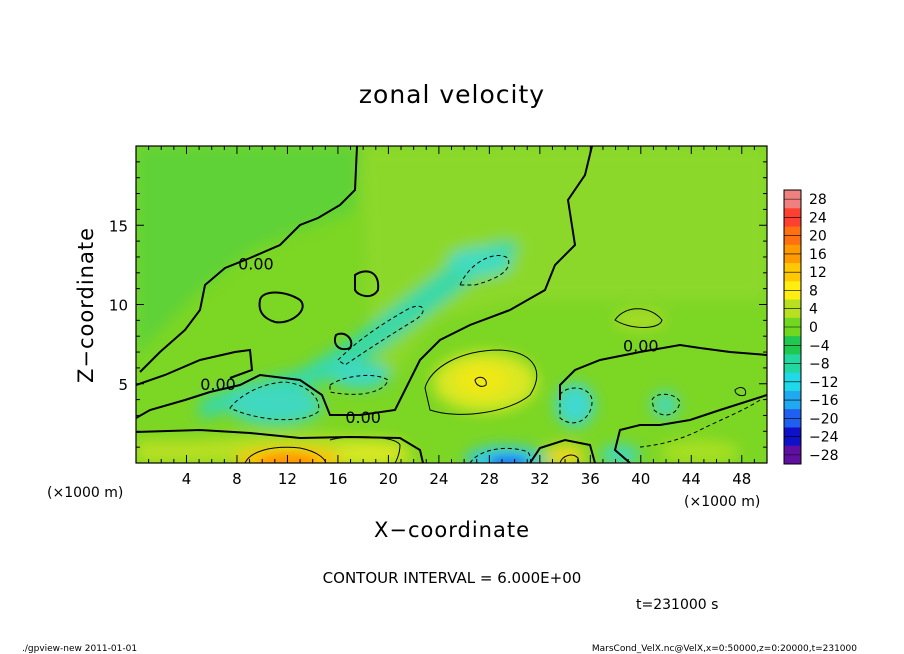  I want to click on colorbar-label: −16, so click(824, 401).